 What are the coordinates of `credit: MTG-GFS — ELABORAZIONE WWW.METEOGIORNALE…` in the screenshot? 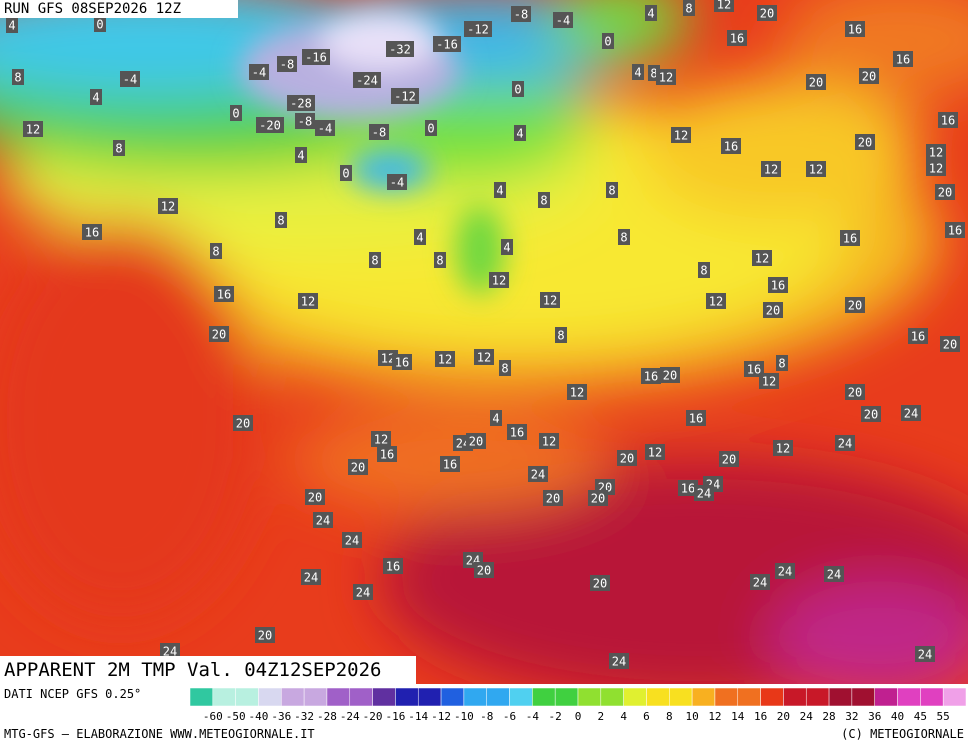 It's located at (159, 734).